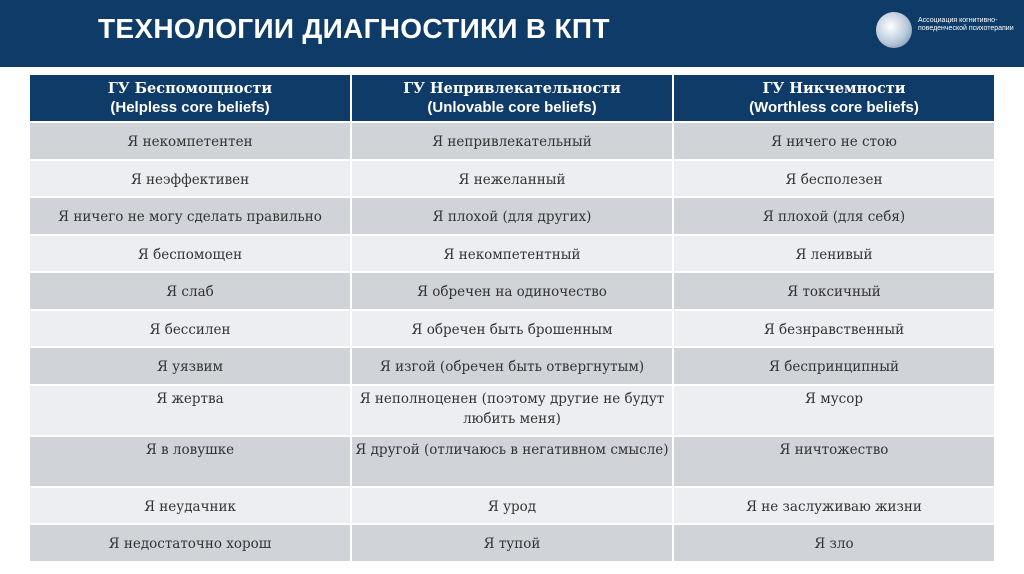  I want to click on table-cell: Я плохой (для других), so click(512, 216).